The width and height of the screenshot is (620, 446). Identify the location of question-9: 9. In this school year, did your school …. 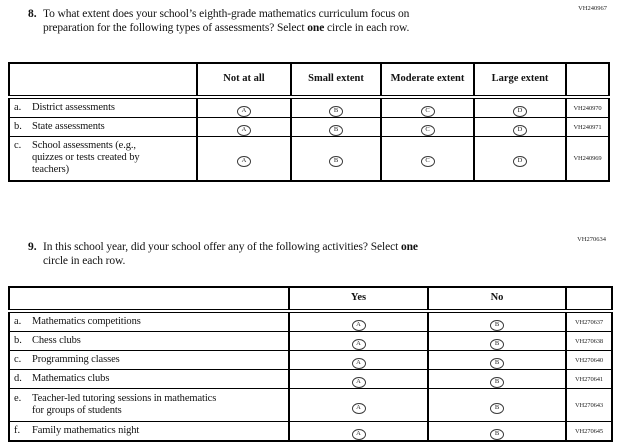
(223, 254).